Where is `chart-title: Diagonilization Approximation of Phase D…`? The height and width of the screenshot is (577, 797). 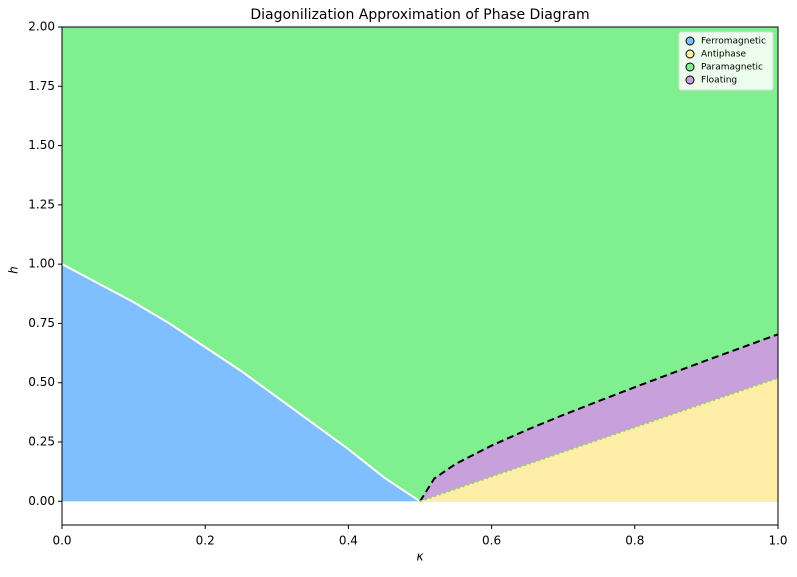 chart-title: Diagonilization Approximation of Phase D… is located at coordinates (419, 15).